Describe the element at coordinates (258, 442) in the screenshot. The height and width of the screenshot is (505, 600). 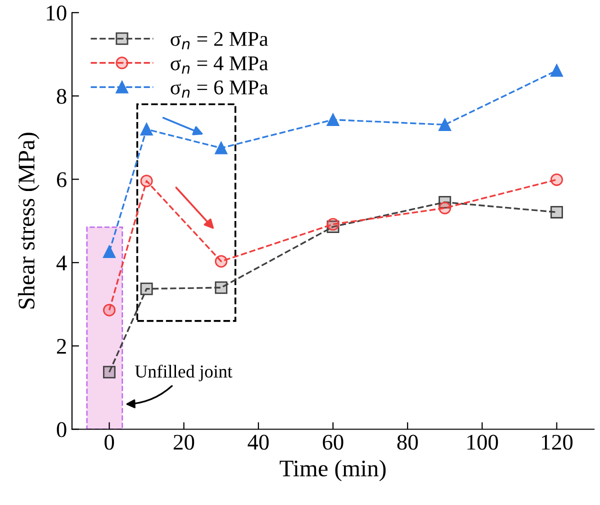
I see `x-tick-label: 40` at that location.